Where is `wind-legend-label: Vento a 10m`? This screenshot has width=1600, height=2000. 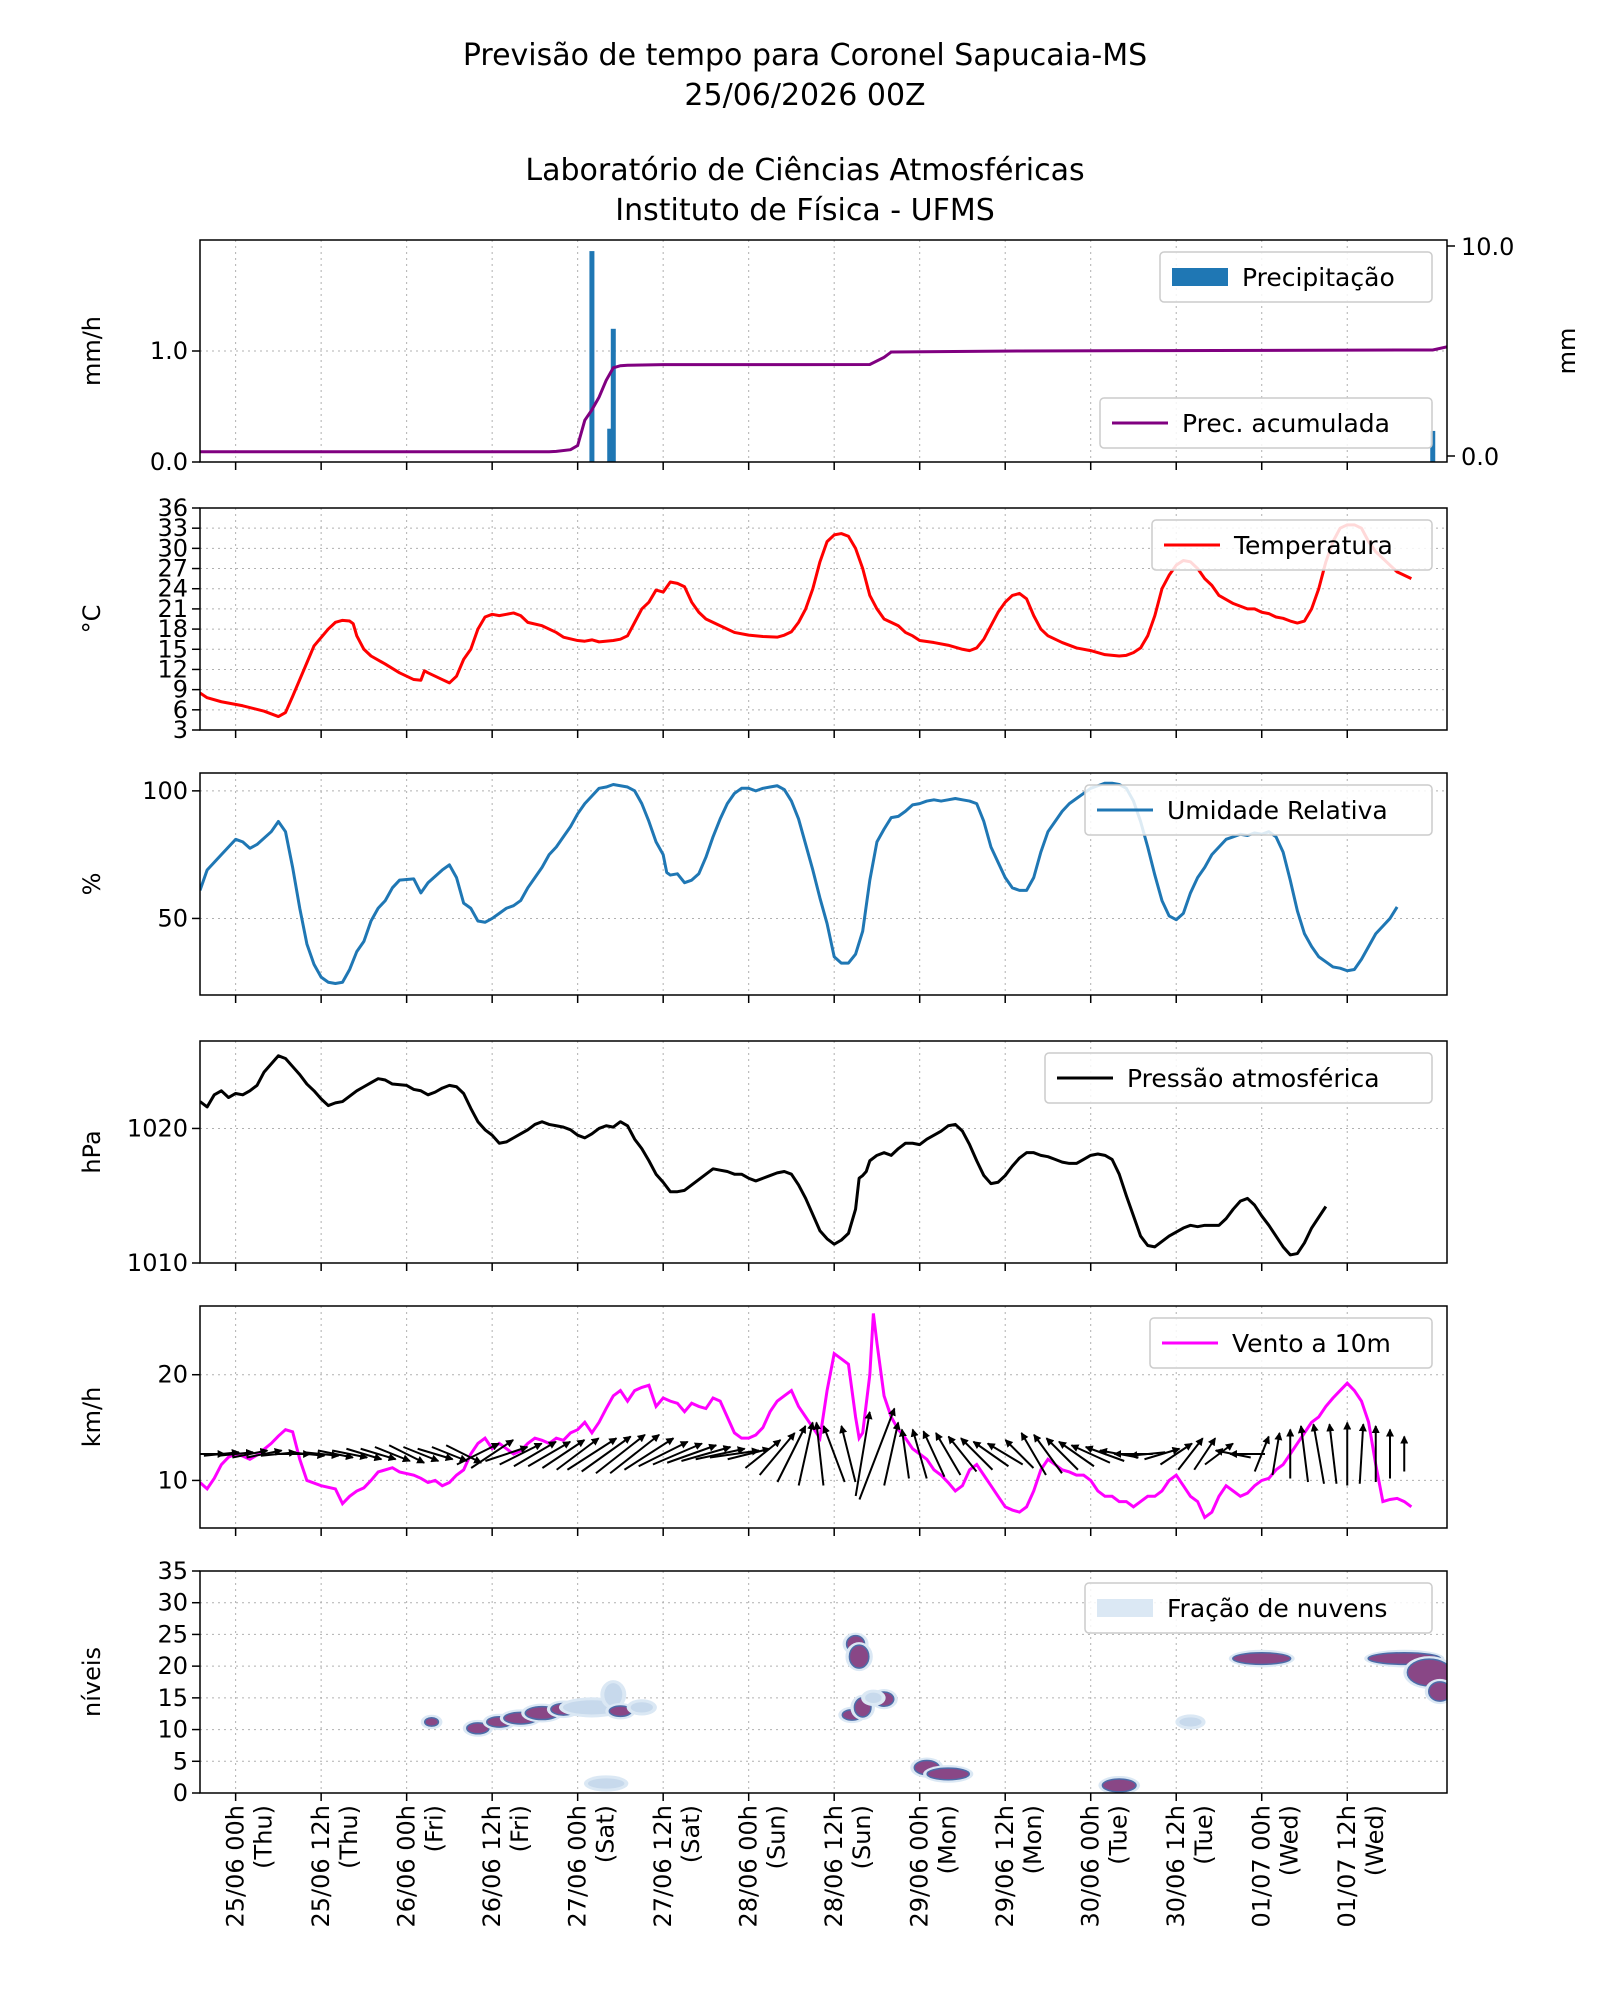 wind-legend-label: Vento a 10m is located at coordinates (1311, 1343).